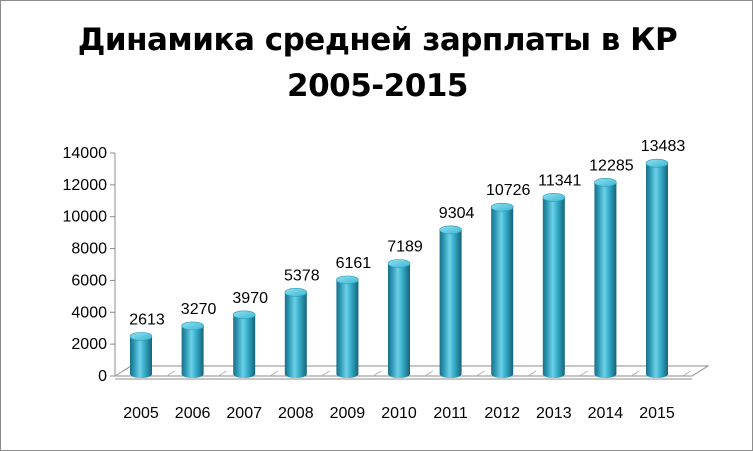  Describe the element at coordinates (141, 413) in the screenshot. I see `x-tick-label-2005: 2005` at that location.